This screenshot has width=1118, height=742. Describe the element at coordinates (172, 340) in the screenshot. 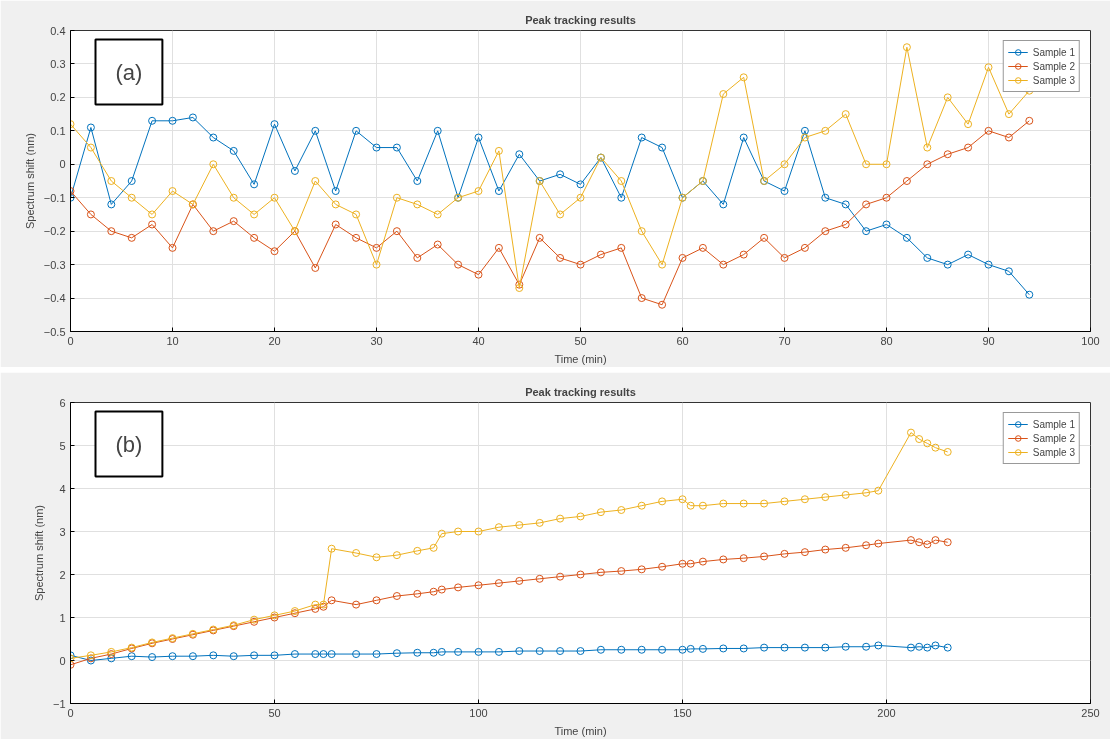

I see `x-tick-label: 10` at that location.